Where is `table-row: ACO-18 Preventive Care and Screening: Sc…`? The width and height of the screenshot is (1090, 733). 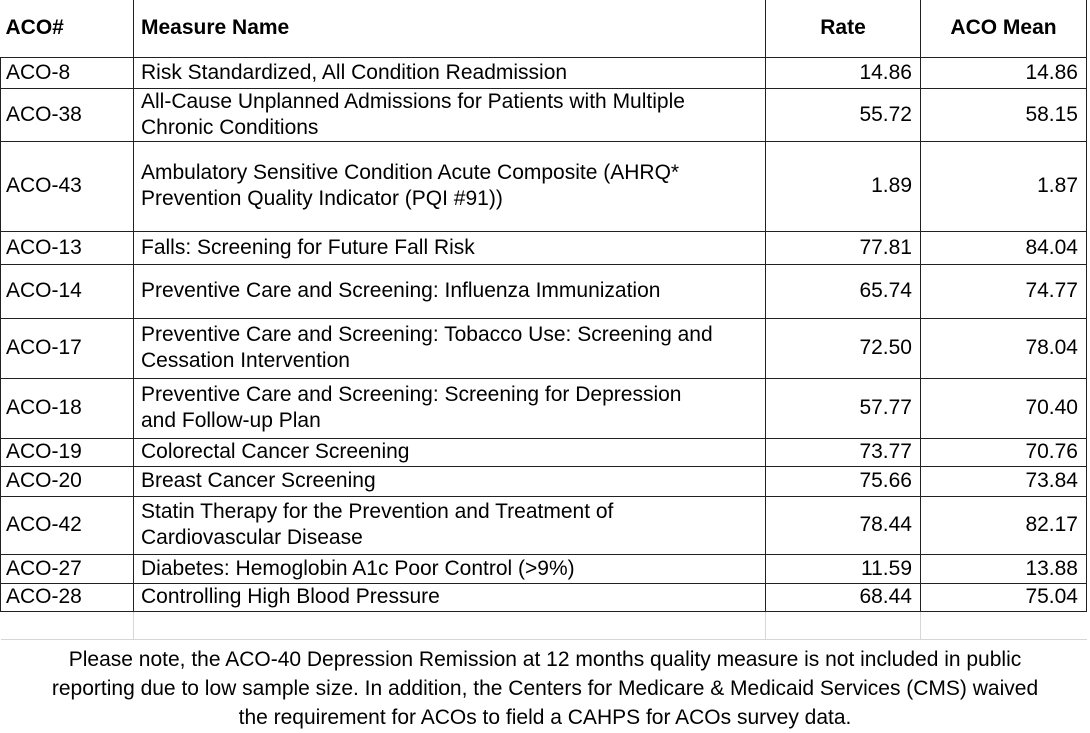
table-row: ACO-18 Preventive Care and Screening: Sc… is located at coordinates (543, 408).